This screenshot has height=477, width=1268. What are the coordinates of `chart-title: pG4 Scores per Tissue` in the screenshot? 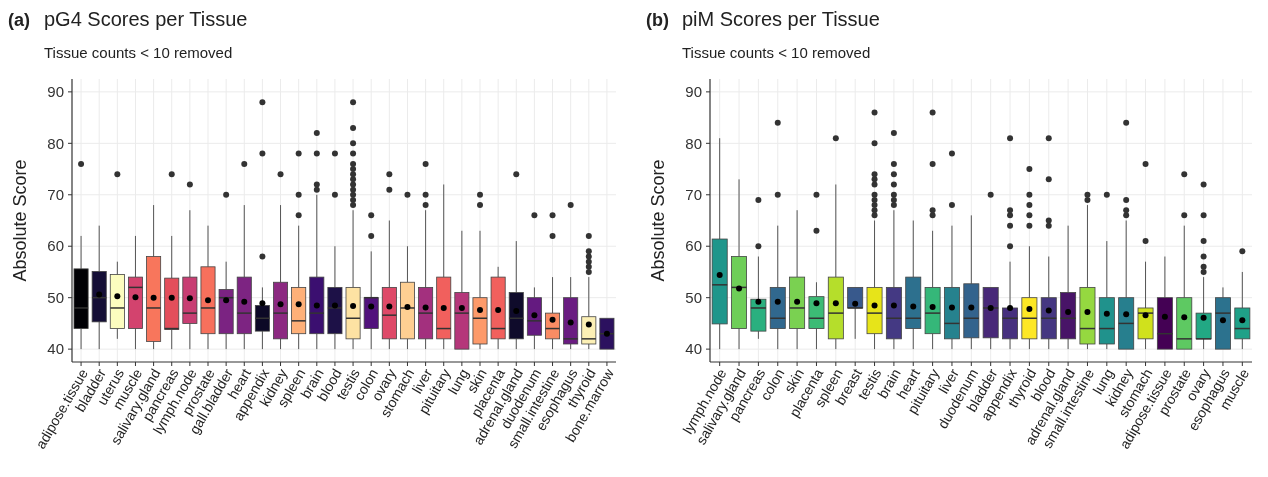 It's located at (146, 19).